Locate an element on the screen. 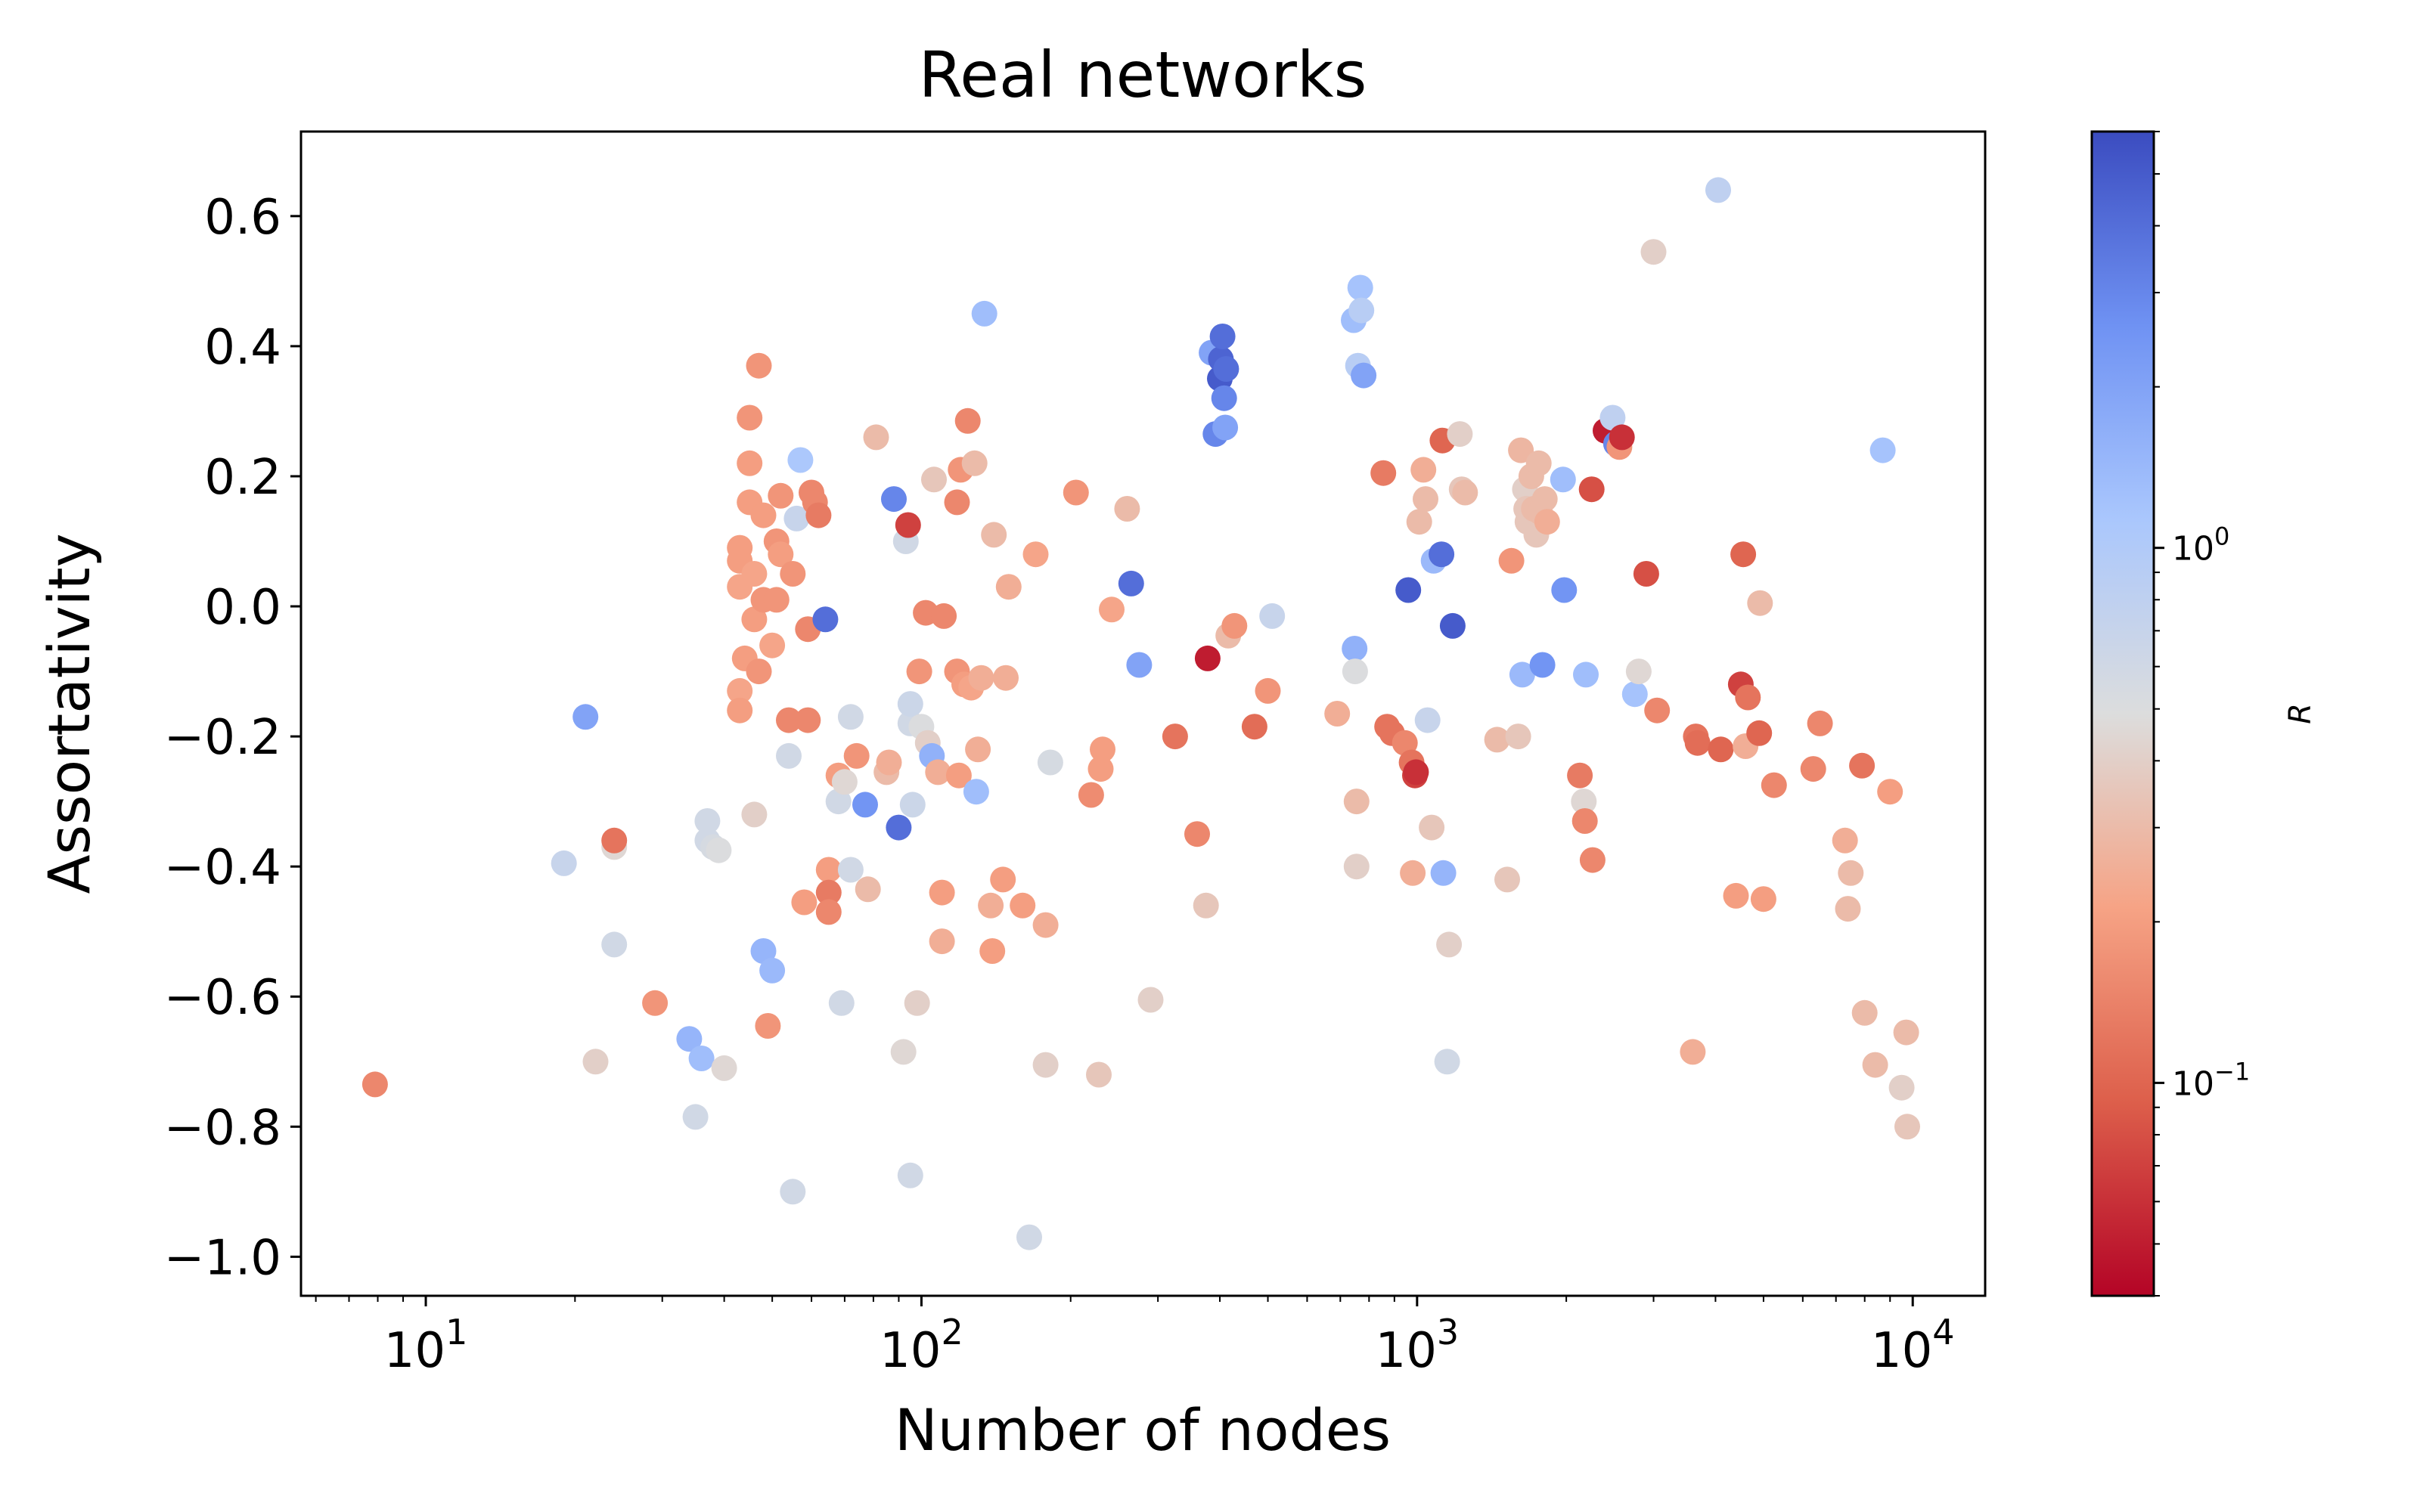 The width and height of the screenshot is (2420, 1512). colorbar: 100 10−1 R is located at coordinates (2204, 713).